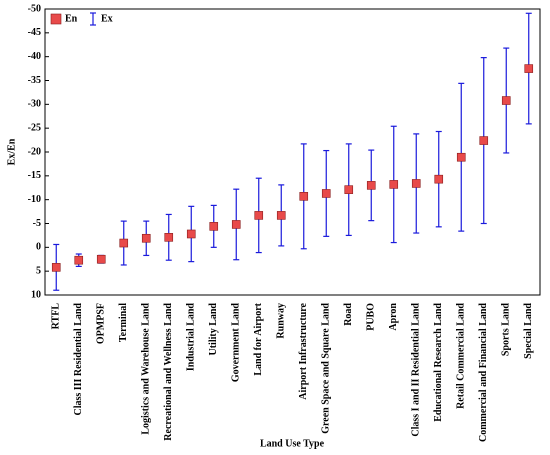 Image resolution: width=550 pixels, height=455 pixels. Describe the element at coordinates (123, 322) in the screenshot. I see `x-tick-label: Terminal` at that location.